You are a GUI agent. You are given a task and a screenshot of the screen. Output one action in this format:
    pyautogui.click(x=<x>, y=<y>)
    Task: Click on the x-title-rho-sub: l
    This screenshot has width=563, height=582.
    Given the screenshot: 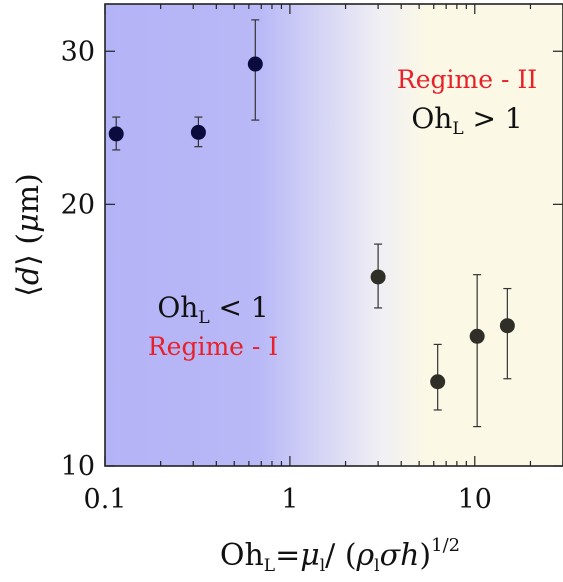 What is the action you would take?
    pyautogui.click(x=376, y=566)
    